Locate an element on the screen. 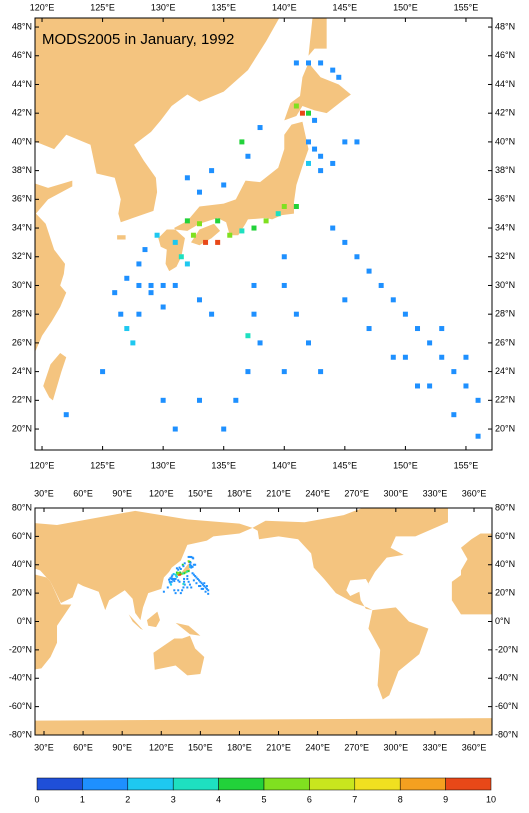 The image size is (529, 813). y-tick-label: 36°N is located at coordinates (505, 199).